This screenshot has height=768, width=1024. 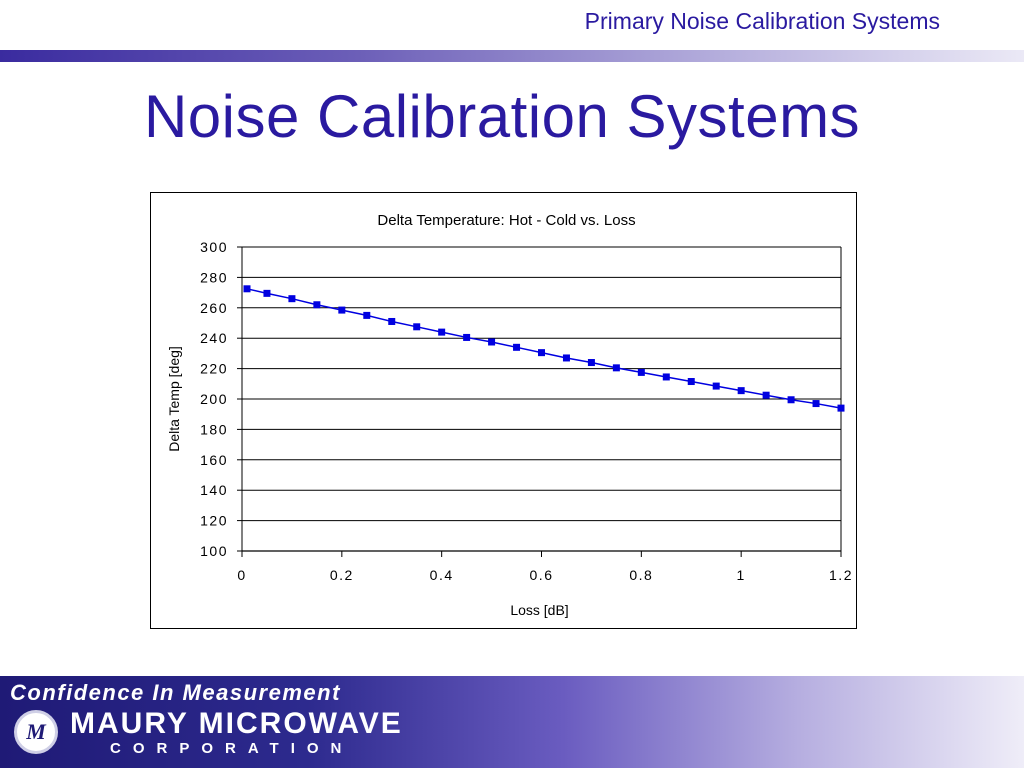 I want to click on y-tick-label: 160, so click(x=214, y=460).